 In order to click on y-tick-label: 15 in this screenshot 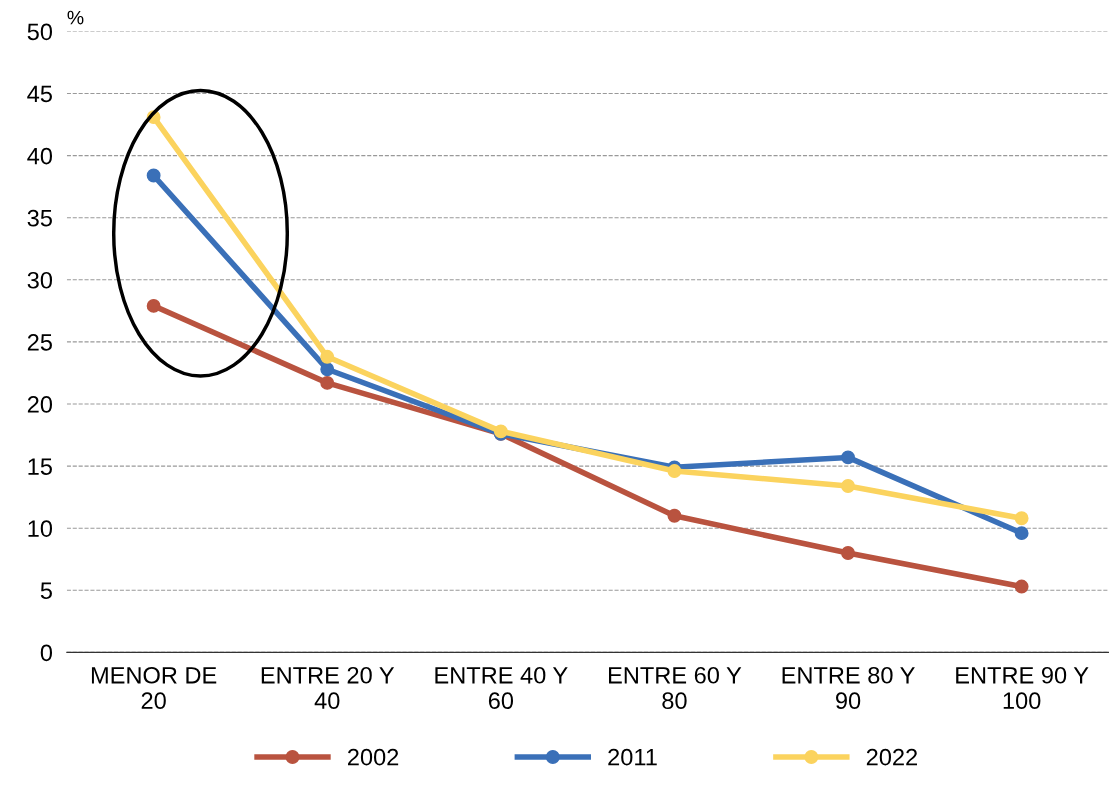, I will do `click(40, 466)`.